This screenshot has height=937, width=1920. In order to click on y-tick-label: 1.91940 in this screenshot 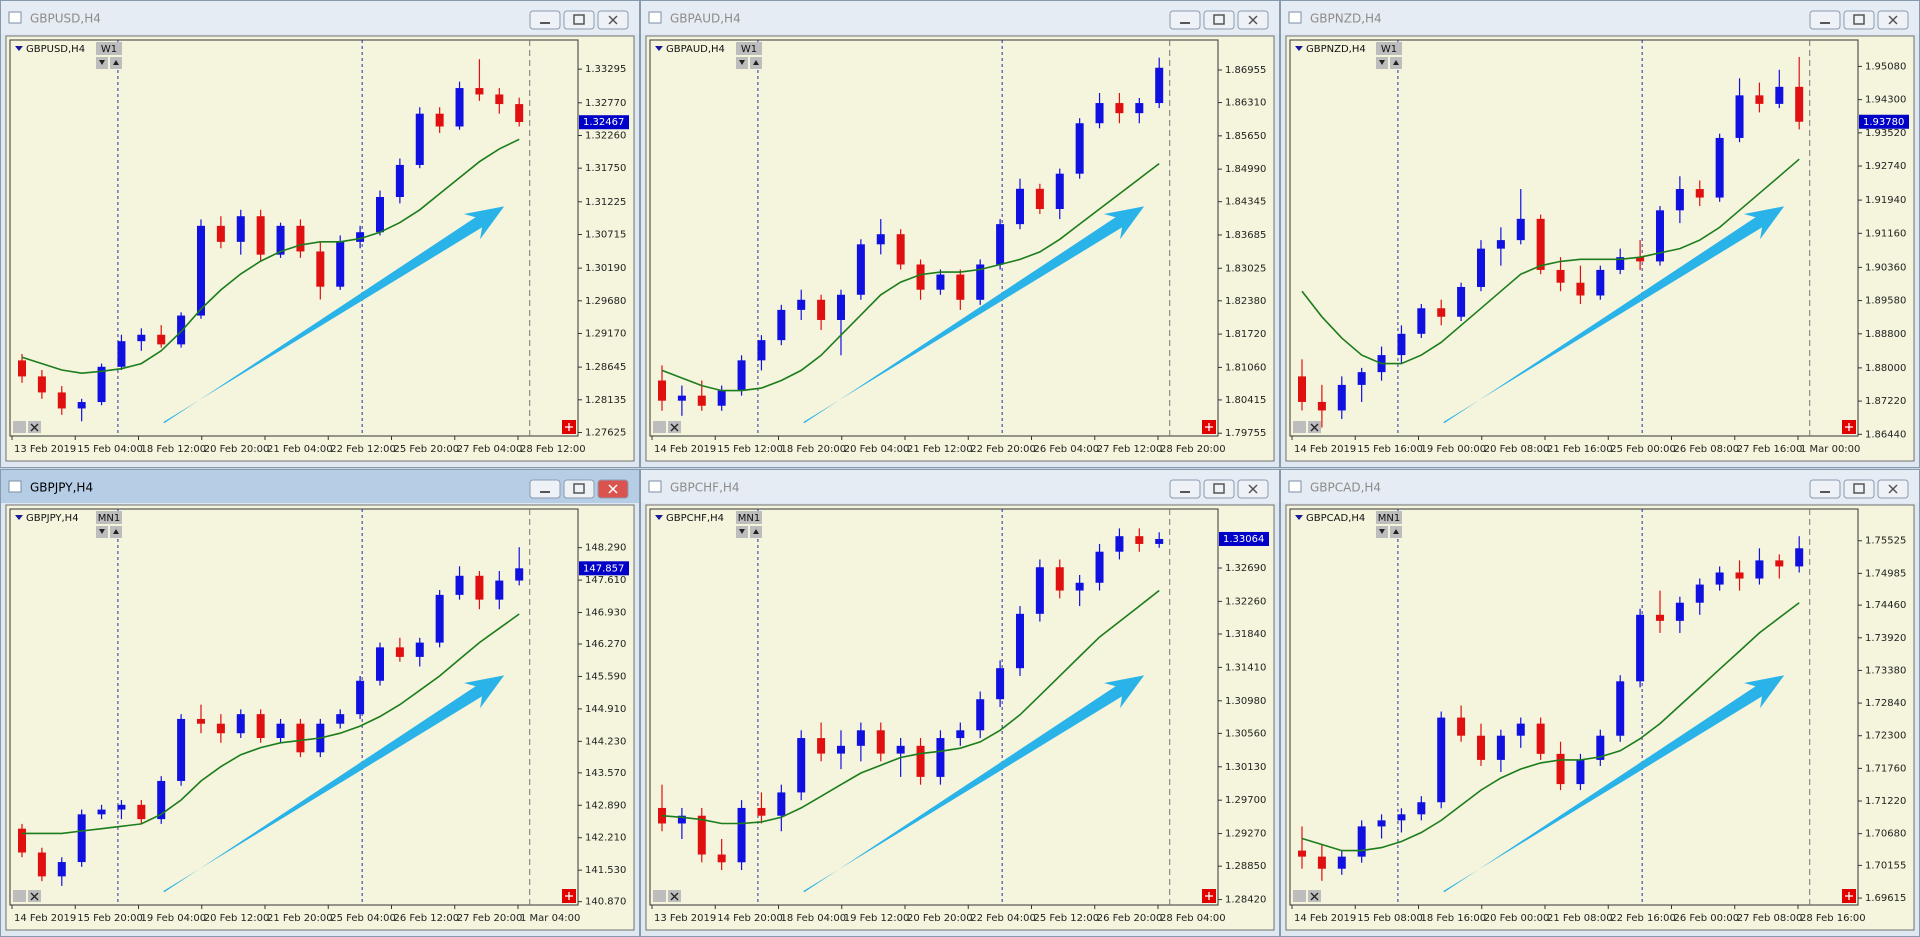, I will do `click(1885, 200)`.